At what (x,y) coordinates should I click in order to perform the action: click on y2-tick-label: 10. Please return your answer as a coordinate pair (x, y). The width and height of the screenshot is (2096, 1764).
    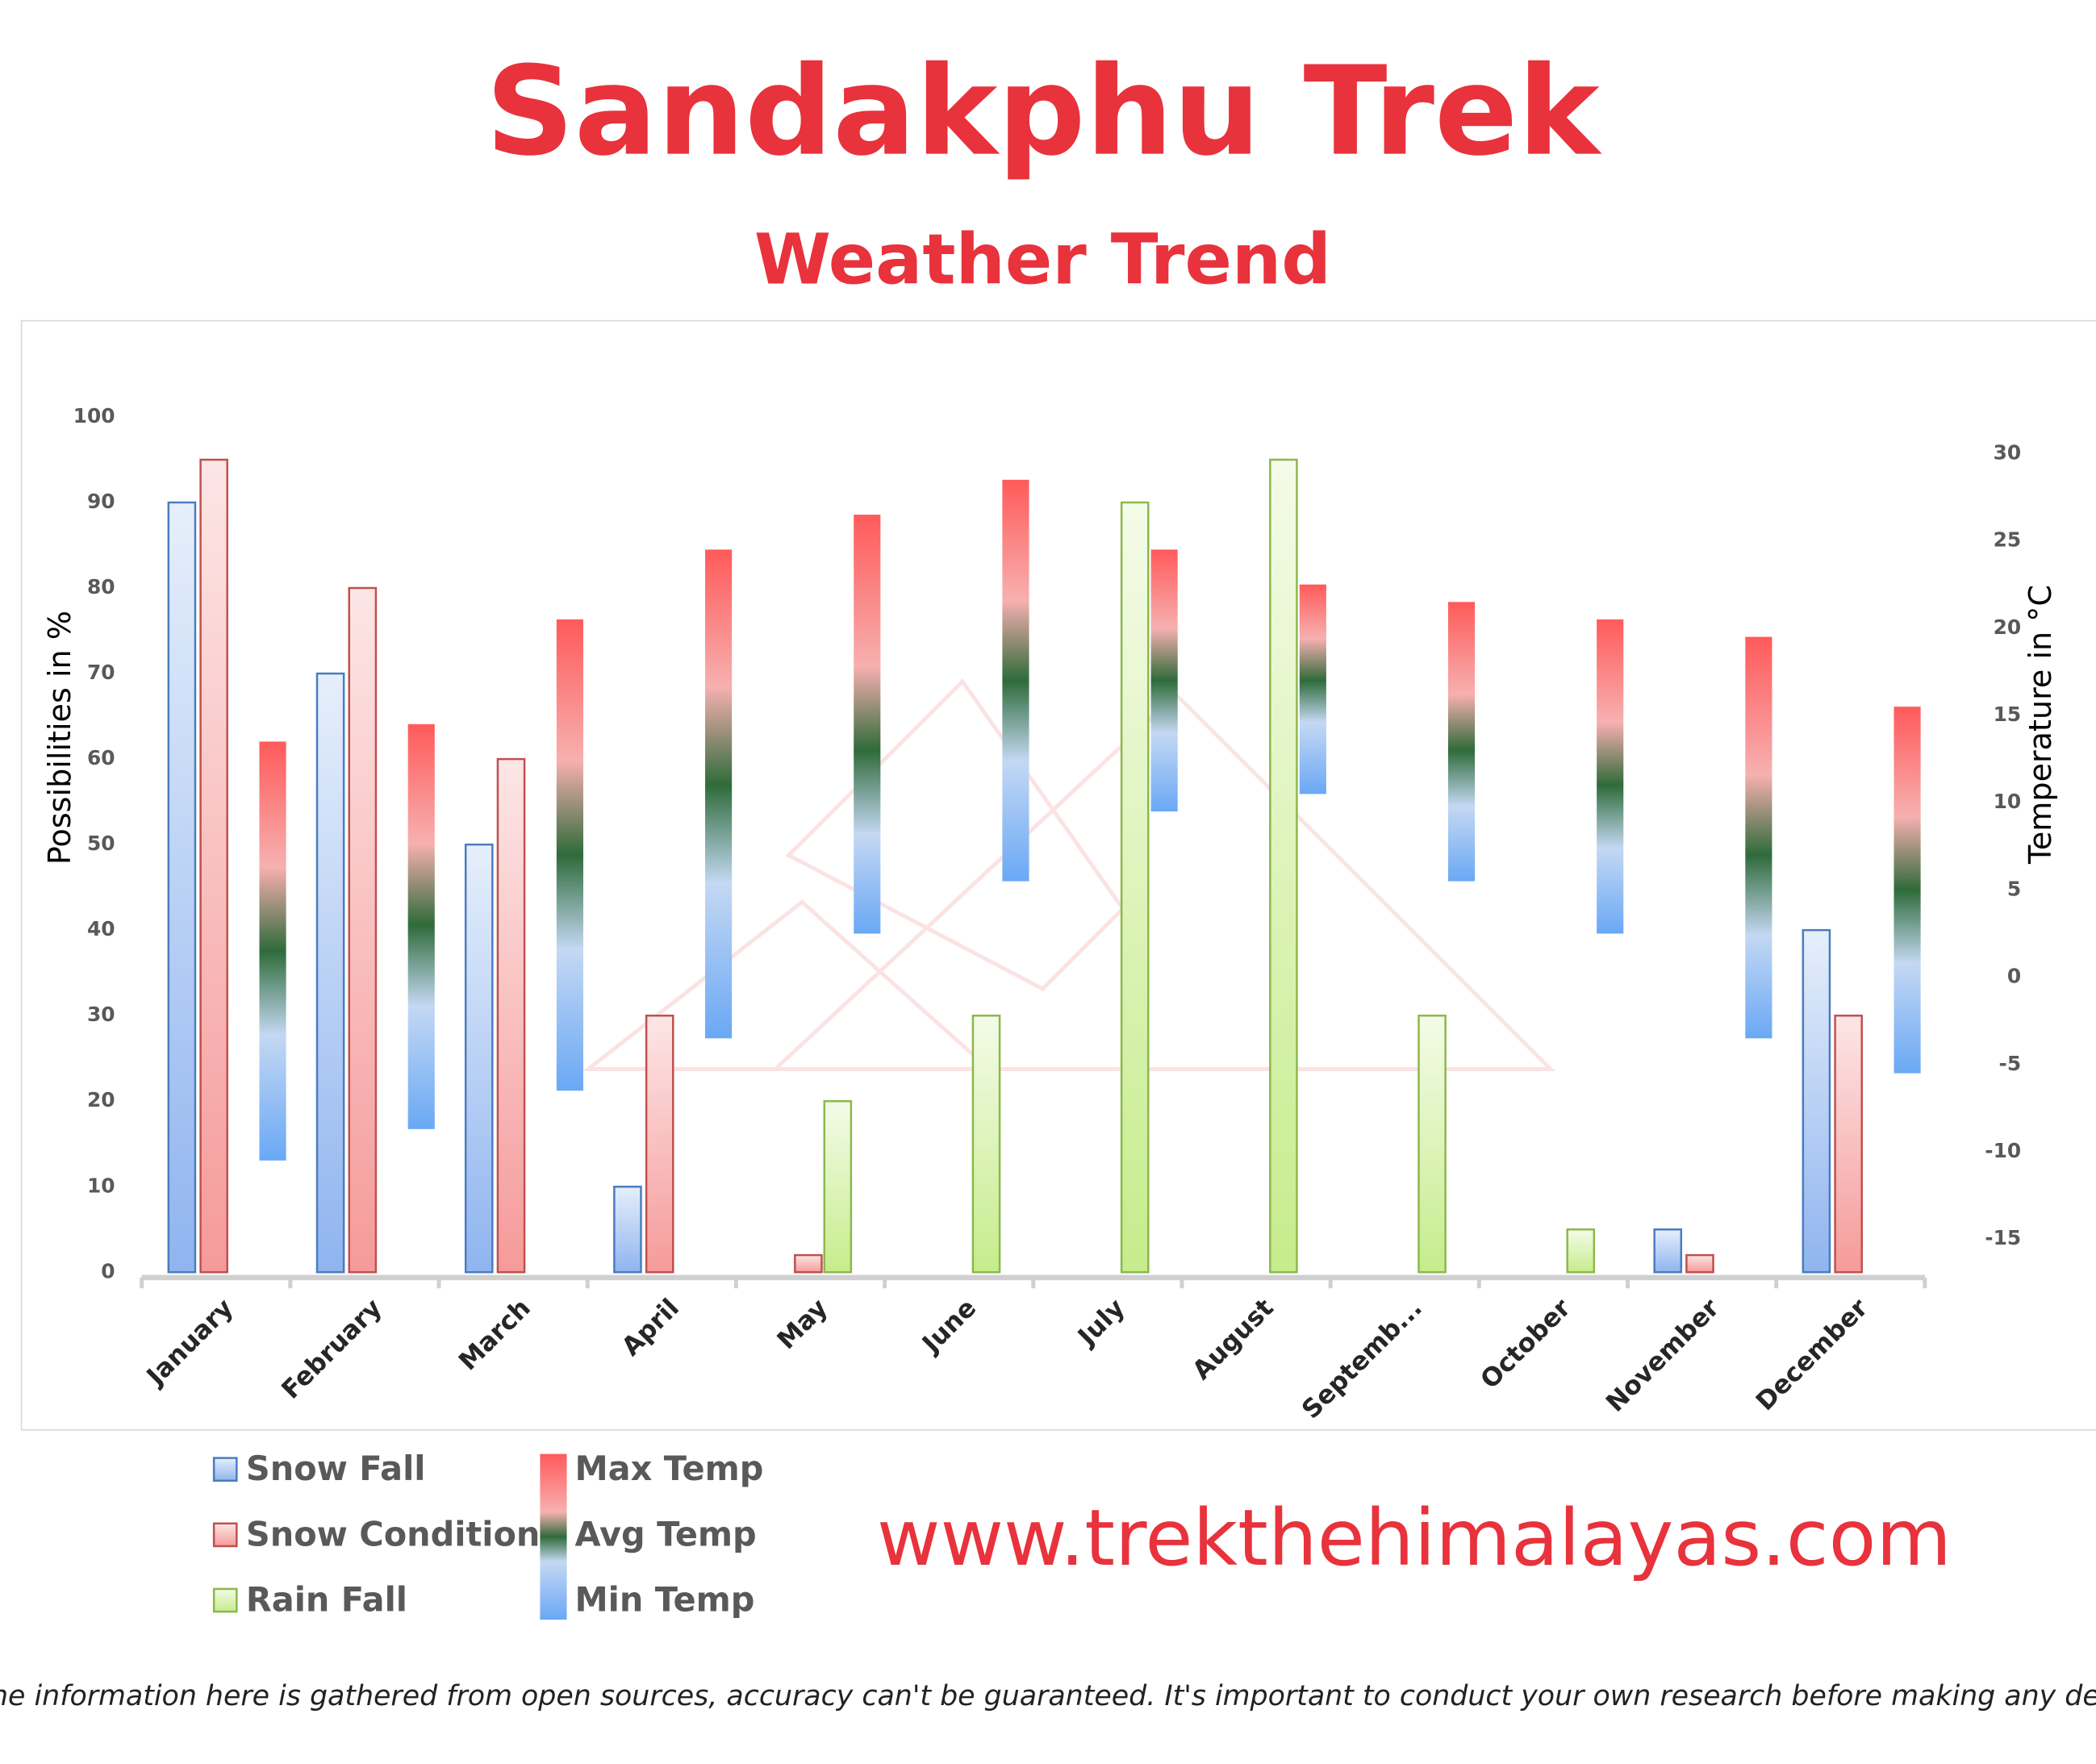
    Looking at the image, I should click on (2008, 802).